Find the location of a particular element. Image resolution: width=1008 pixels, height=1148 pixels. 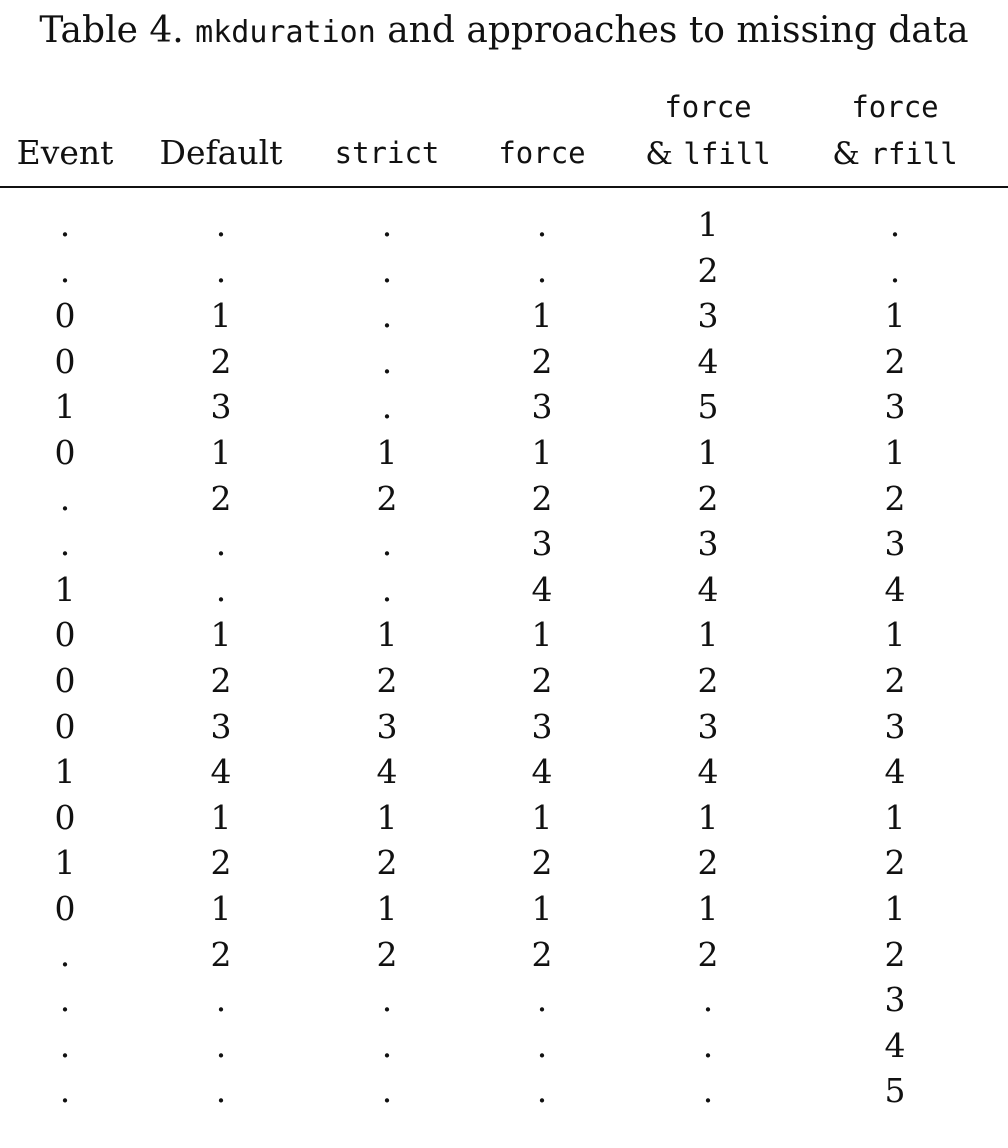

header-rule is located at coordinates (504, 187).